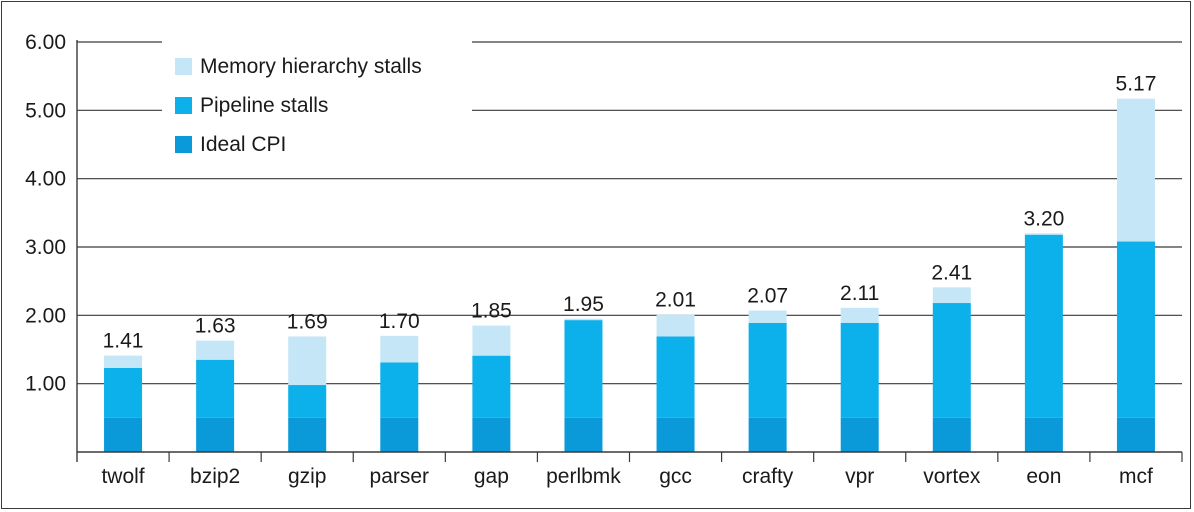 This screenshot has height=512, width=1194. What do you see at coordinates (859, 293) in the screenshot?
I see `bar-total-label: 2.11` at bounding box center [859, 293].